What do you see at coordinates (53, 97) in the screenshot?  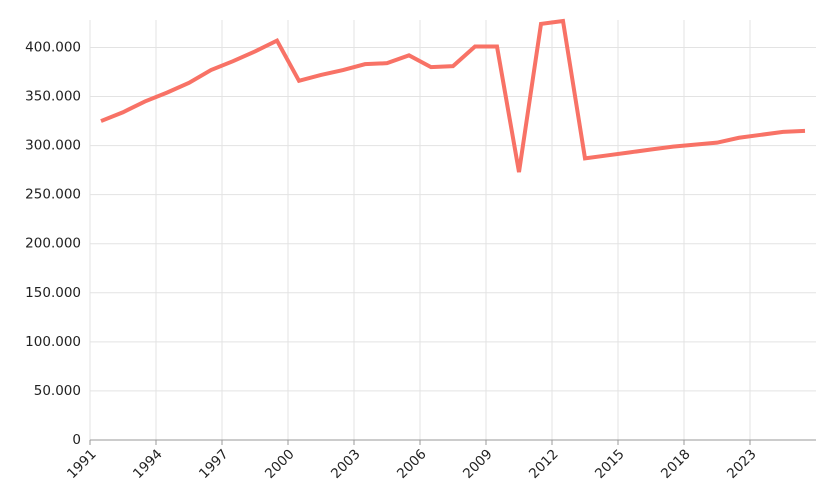 I see `y-tick-label: 350.000` at bounding box center [53, 97].